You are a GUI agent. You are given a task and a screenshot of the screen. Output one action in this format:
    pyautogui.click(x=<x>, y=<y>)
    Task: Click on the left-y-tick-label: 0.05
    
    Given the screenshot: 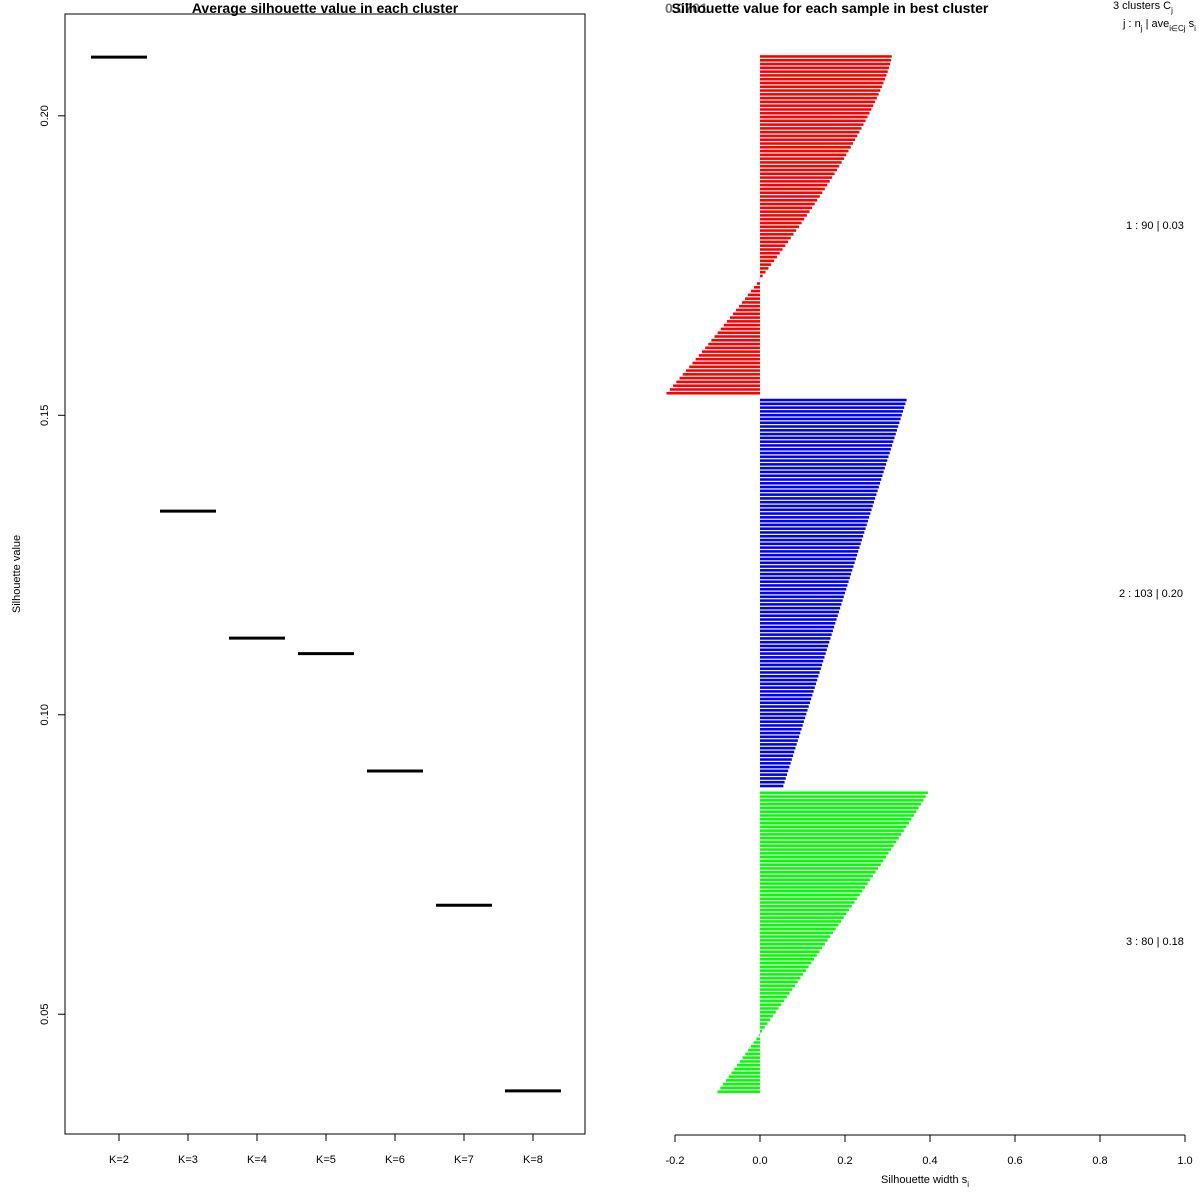 What is the action you would take?
    pyautogui.click(x=45, y=1014)
    